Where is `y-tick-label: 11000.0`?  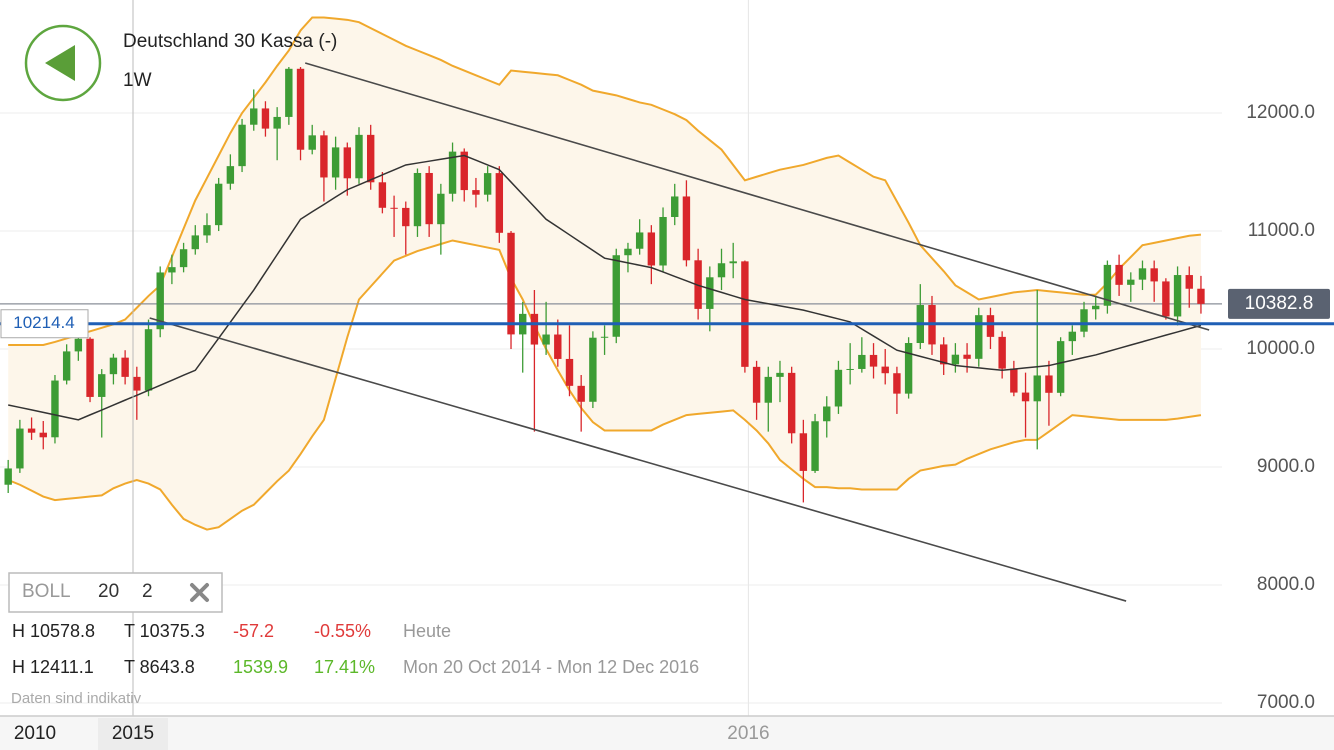
y-tick-label: 11000.0 is located at coordinates (1281, 230).